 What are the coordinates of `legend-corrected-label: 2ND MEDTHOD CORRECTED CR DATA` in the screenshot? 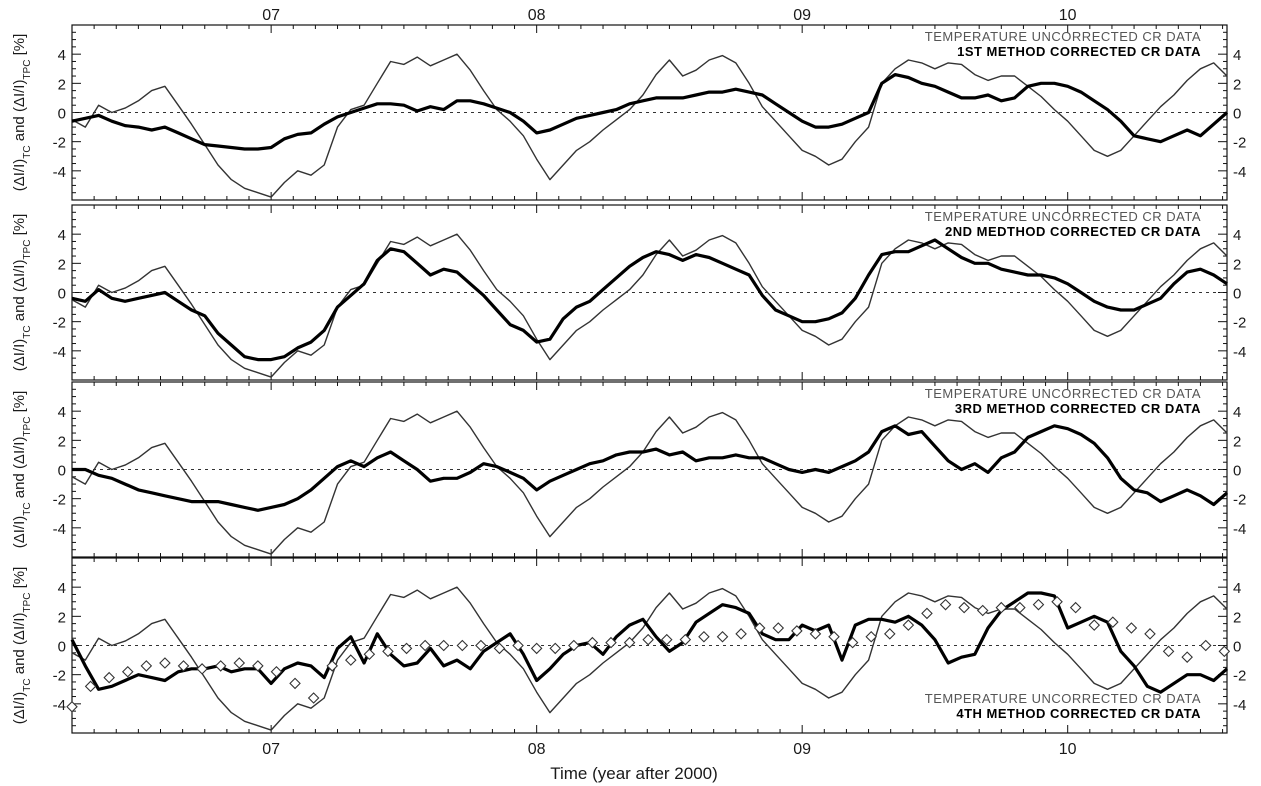 It's located at (1073, 231).